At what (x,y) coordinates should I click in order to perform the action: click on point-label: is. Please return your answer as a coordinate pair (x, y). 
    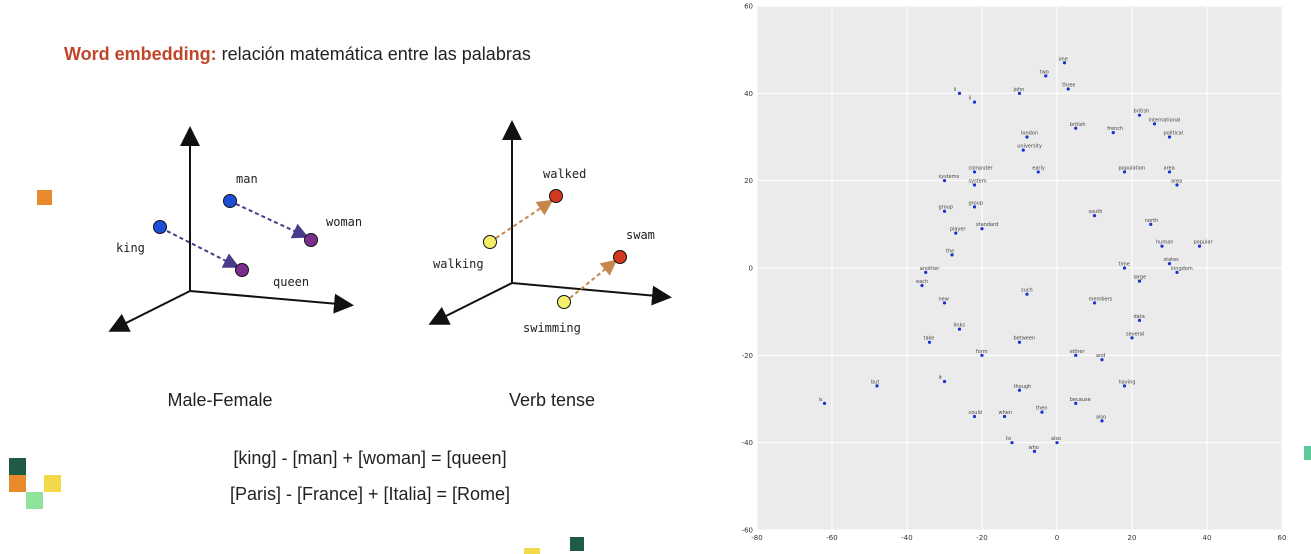
    Looking at the image, I should click on (821, 400).